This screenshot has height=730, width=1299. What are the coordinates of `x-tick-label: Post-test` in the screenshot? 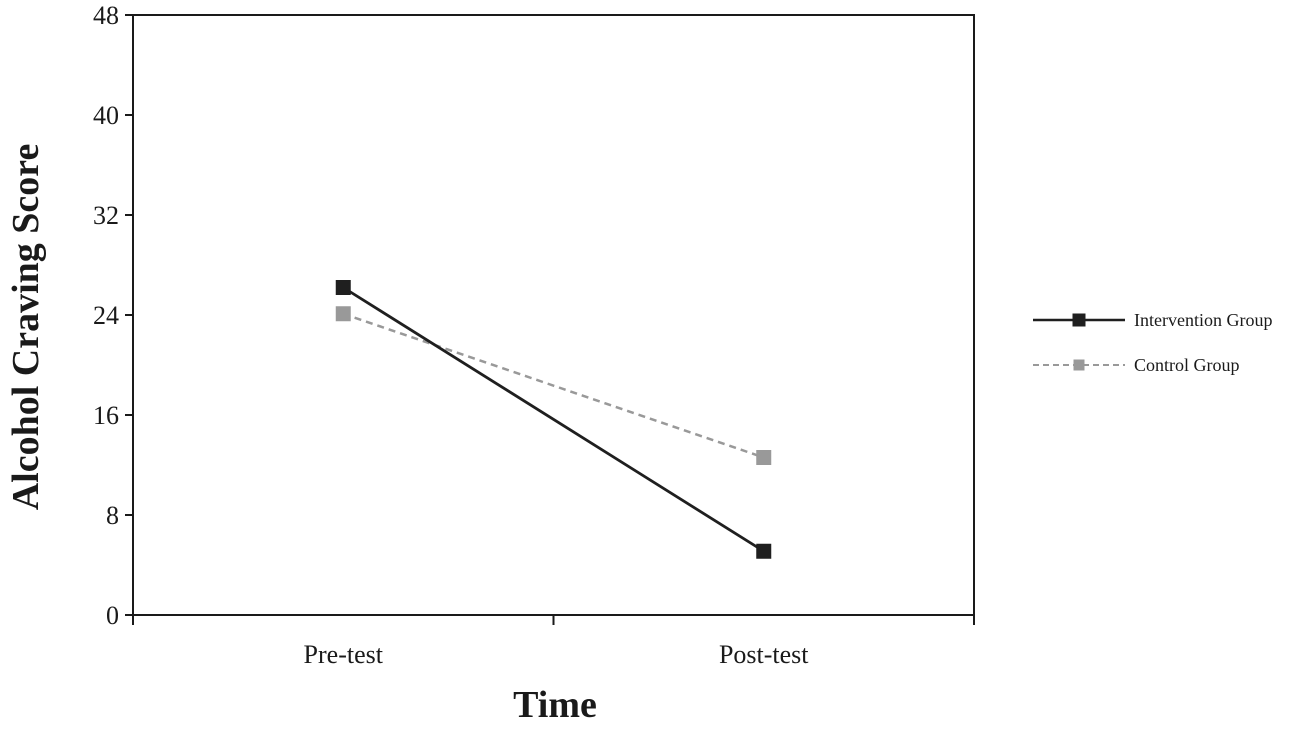 It's located at (764, 654).